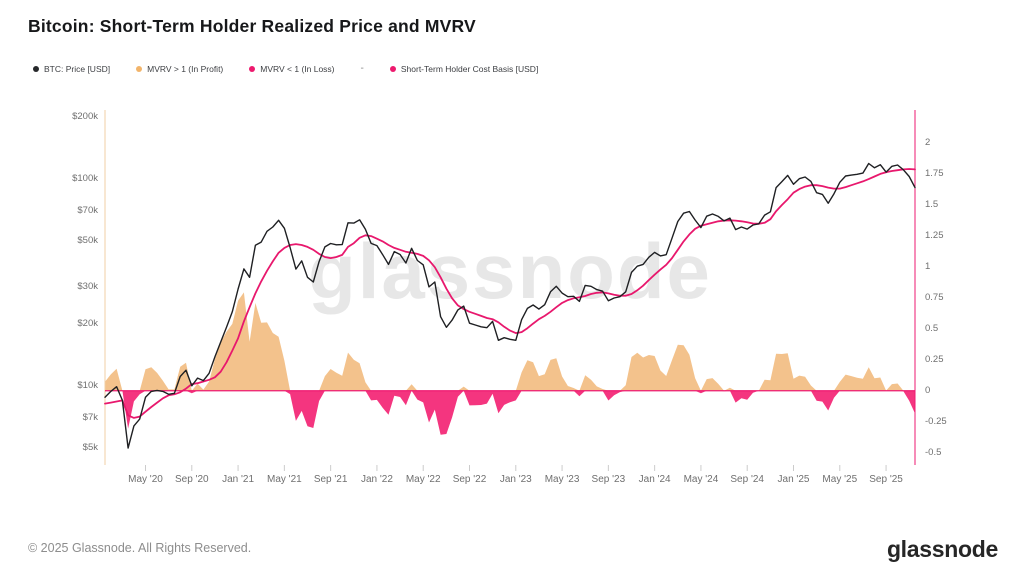 The height and width of the screenshot is (576, 1024). Describe the element at coordinates (185, 69) in the screenshot. I see `legend-item-label: MVRV > 1 (In Profit)` at that location.